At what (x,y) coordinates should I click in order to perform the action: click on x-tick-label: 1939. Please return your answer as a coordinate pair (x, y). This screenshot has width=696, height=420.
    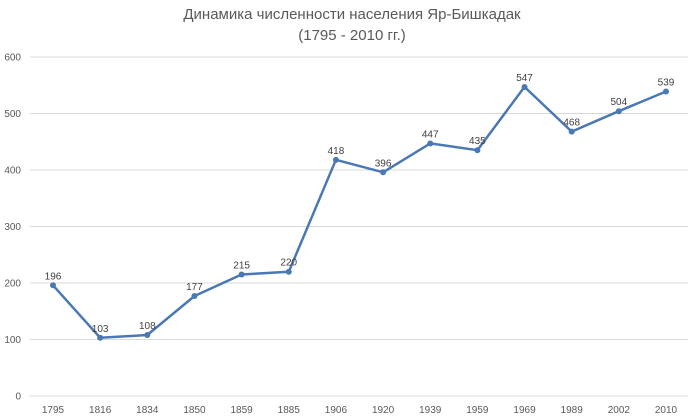
    Looking at the image, I should click on (430, 410).